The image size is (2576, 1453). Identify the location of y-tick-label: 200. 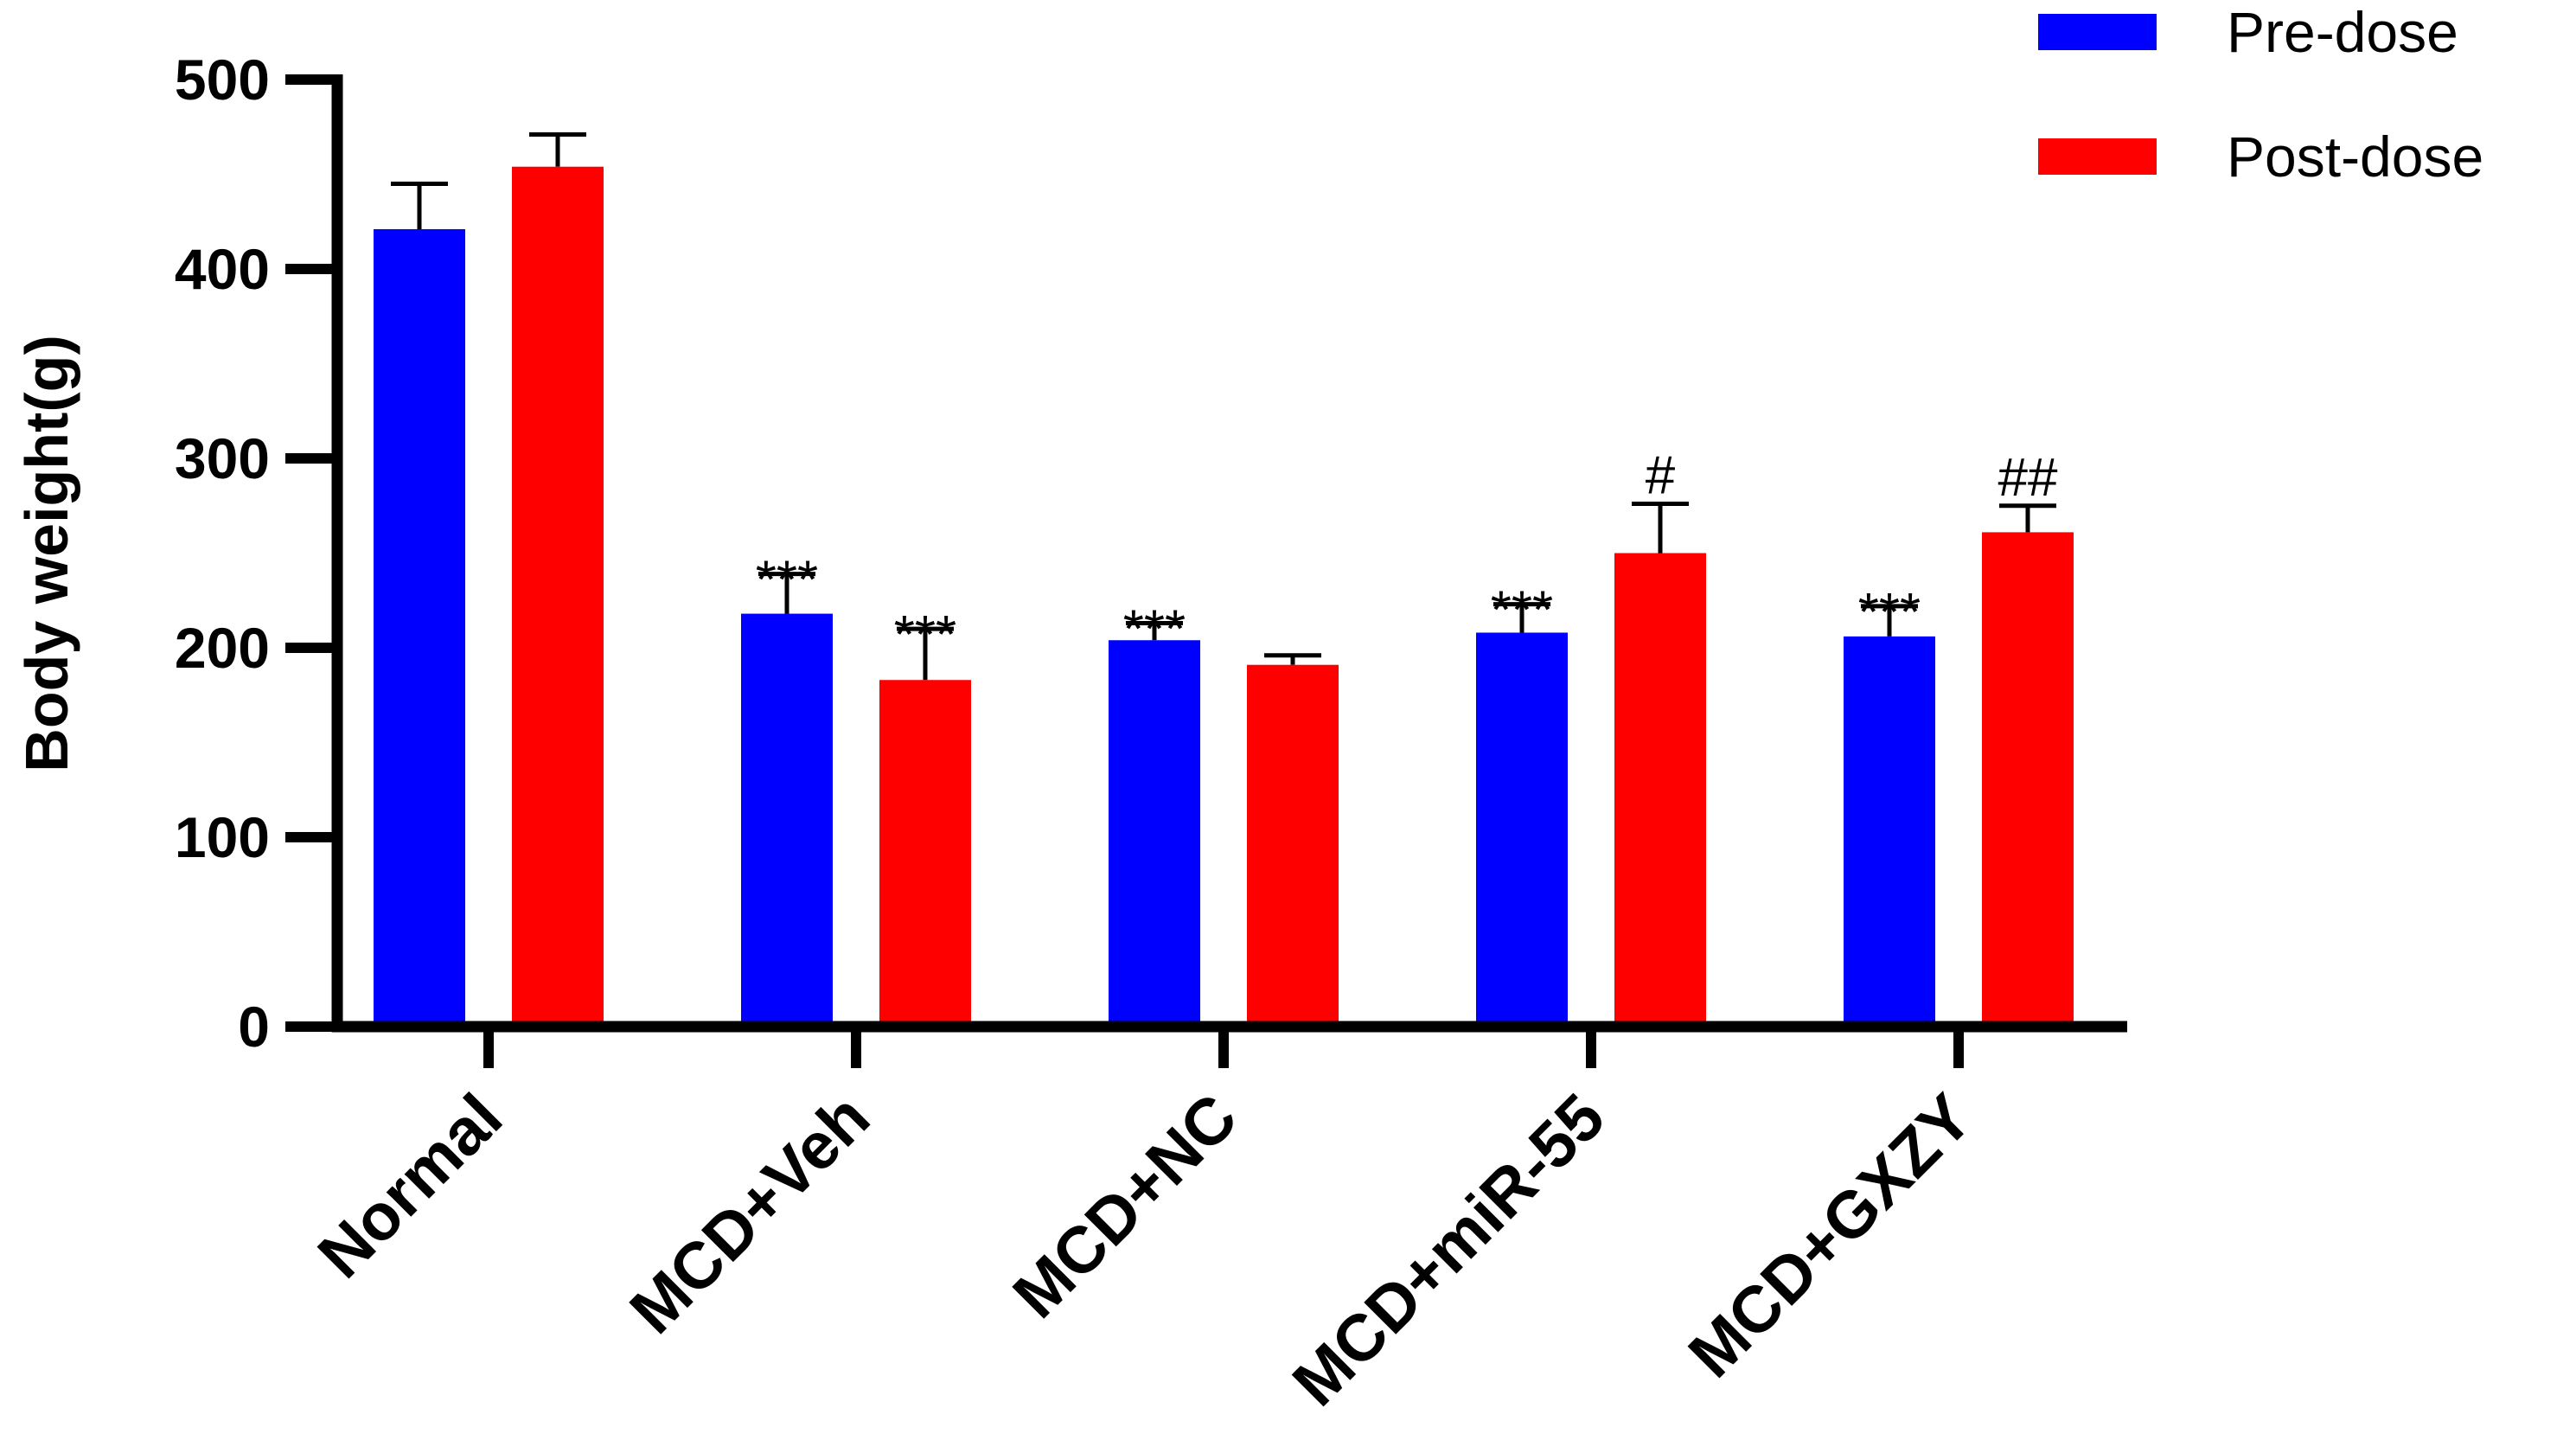
(223, 648).